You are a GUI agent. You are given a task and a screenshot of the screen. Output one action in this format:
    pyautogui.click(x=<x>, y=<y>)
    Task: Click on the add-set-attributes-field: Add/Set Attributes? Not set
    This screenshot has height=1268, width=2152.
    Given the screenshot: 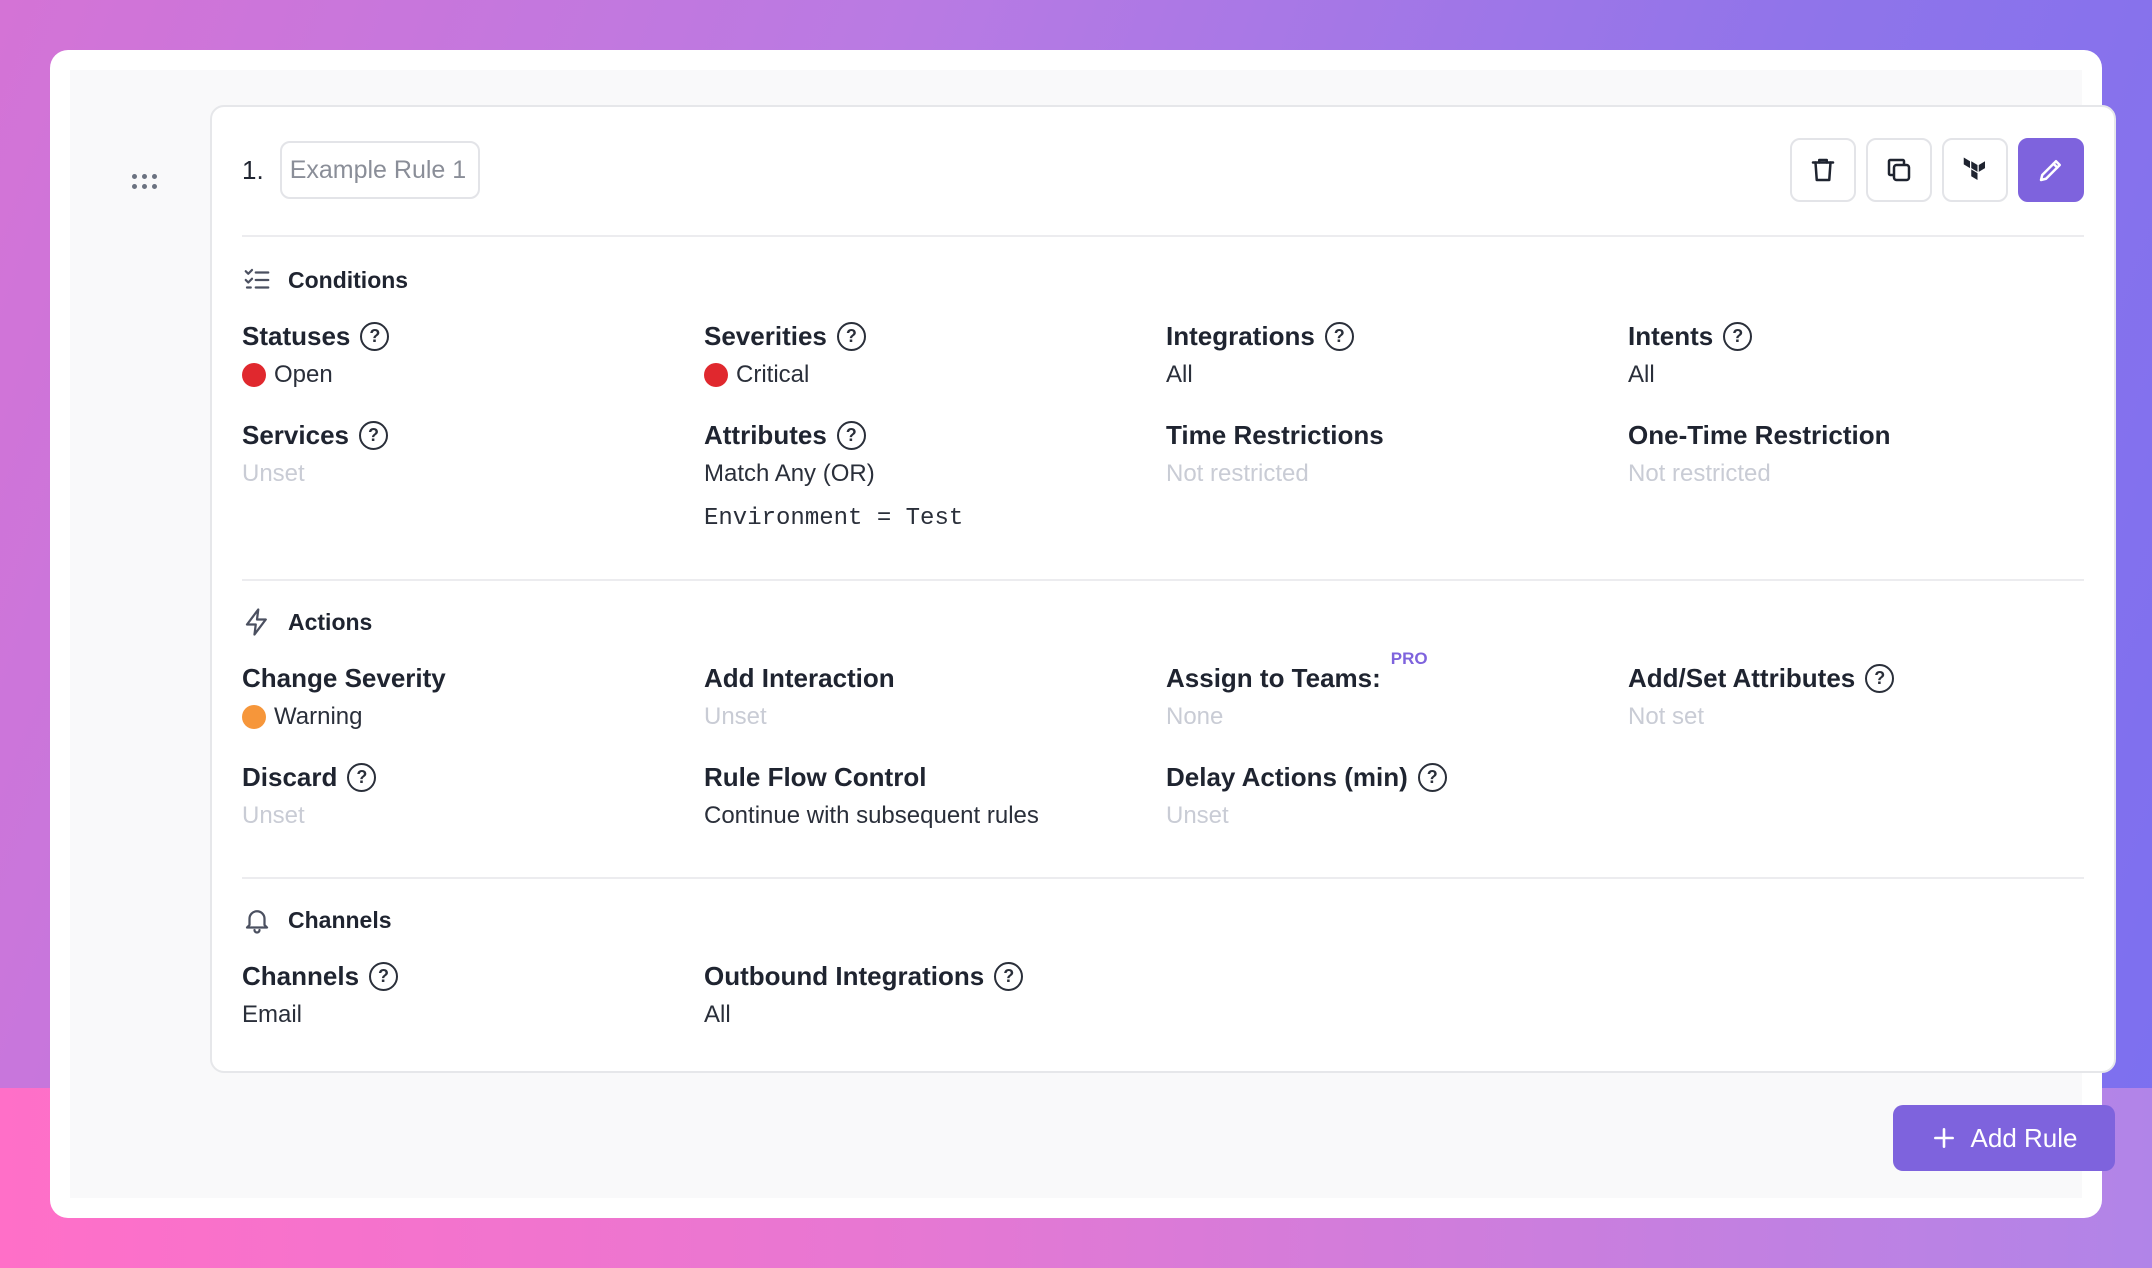 What is the action you would take?
    pyautogui.click(x=1848, y=697)
    